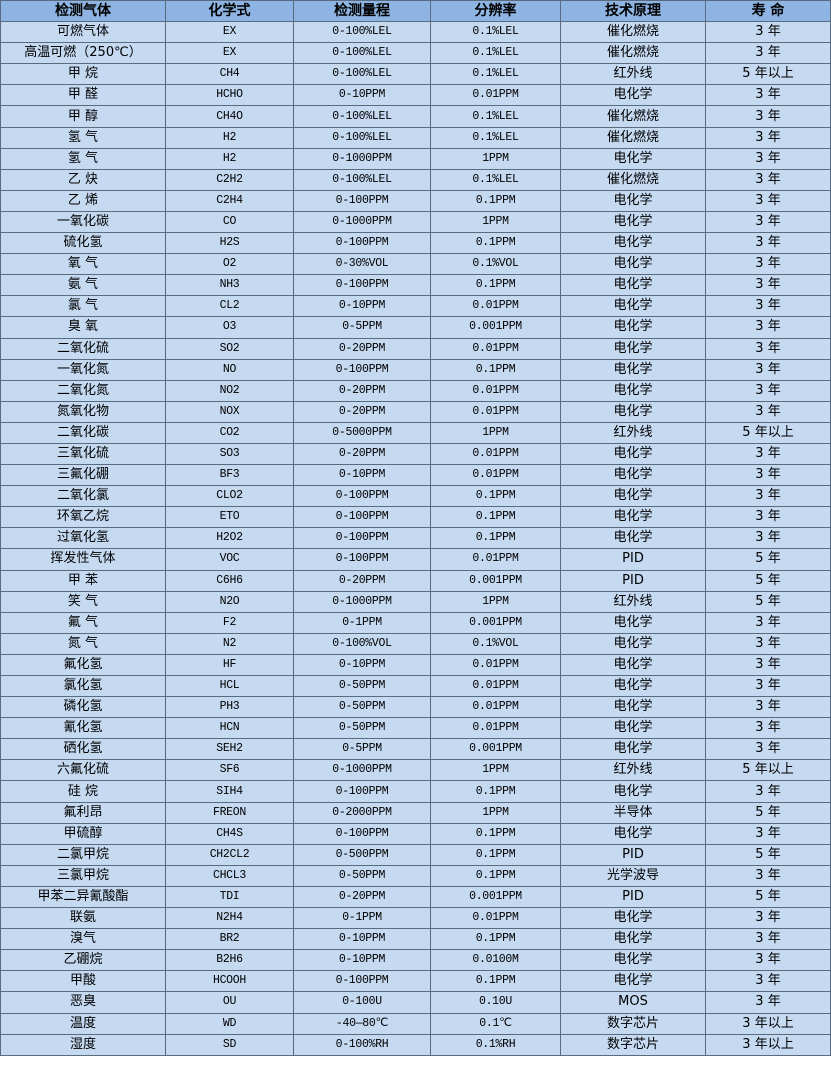  Describe the element at coordinates (83, 53) in the screenshot. I see `cell-gas: 高温可燃（250℃）` at that location.